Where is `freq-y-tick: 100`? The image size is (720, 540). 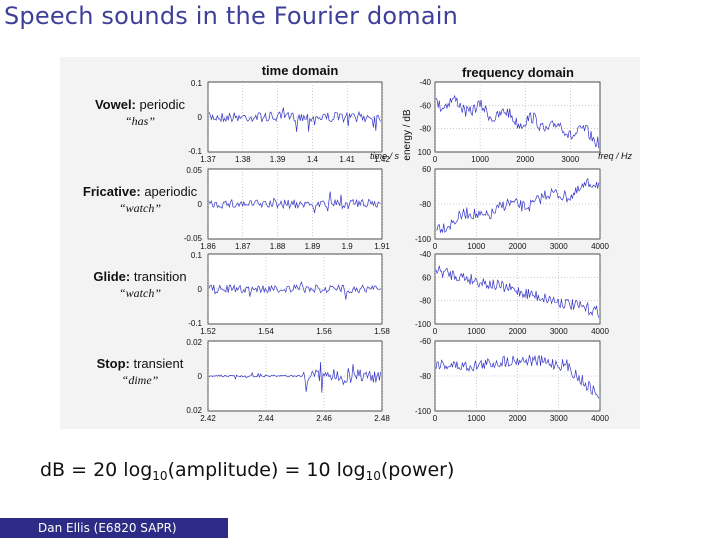 freq-y-tick: 100 is located at coordinates (425, 152).